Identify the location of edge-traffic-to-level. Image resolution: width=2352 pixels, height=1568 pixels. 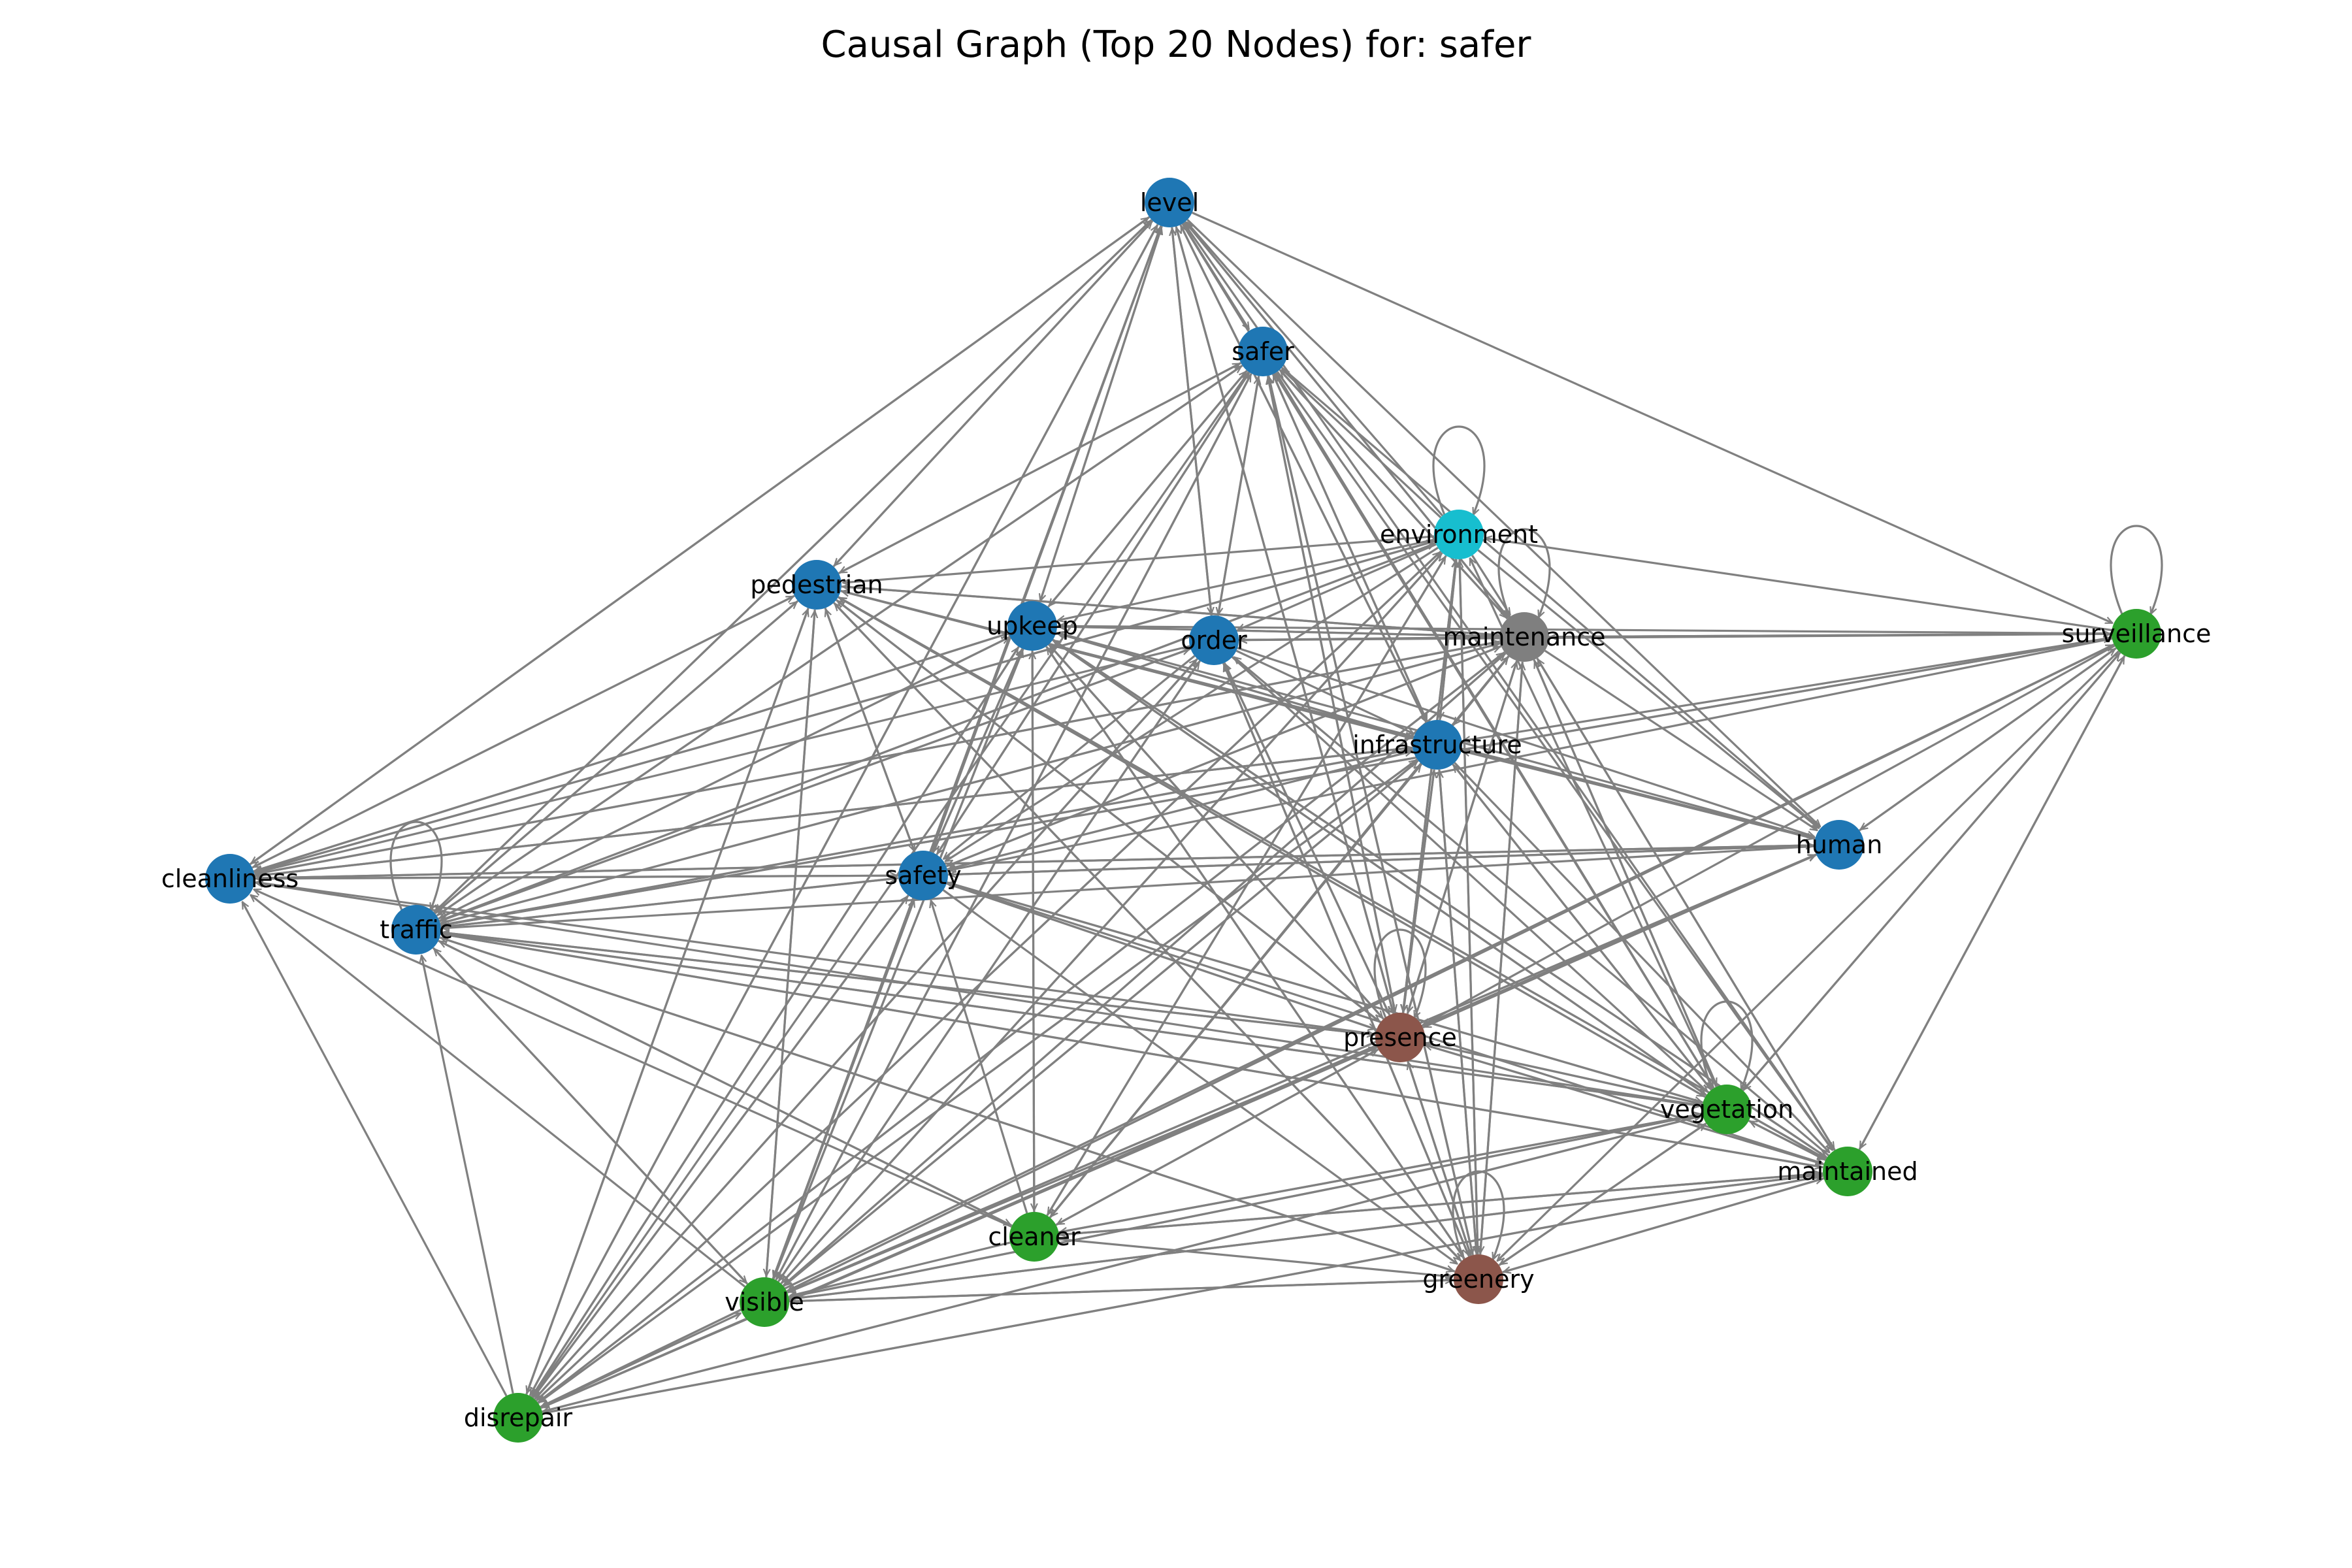
(792, 567).